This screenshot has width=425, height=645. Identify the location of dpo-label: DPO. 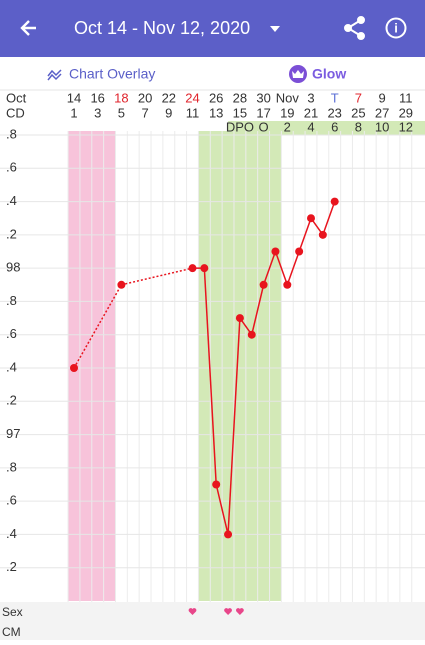
(240, 126).